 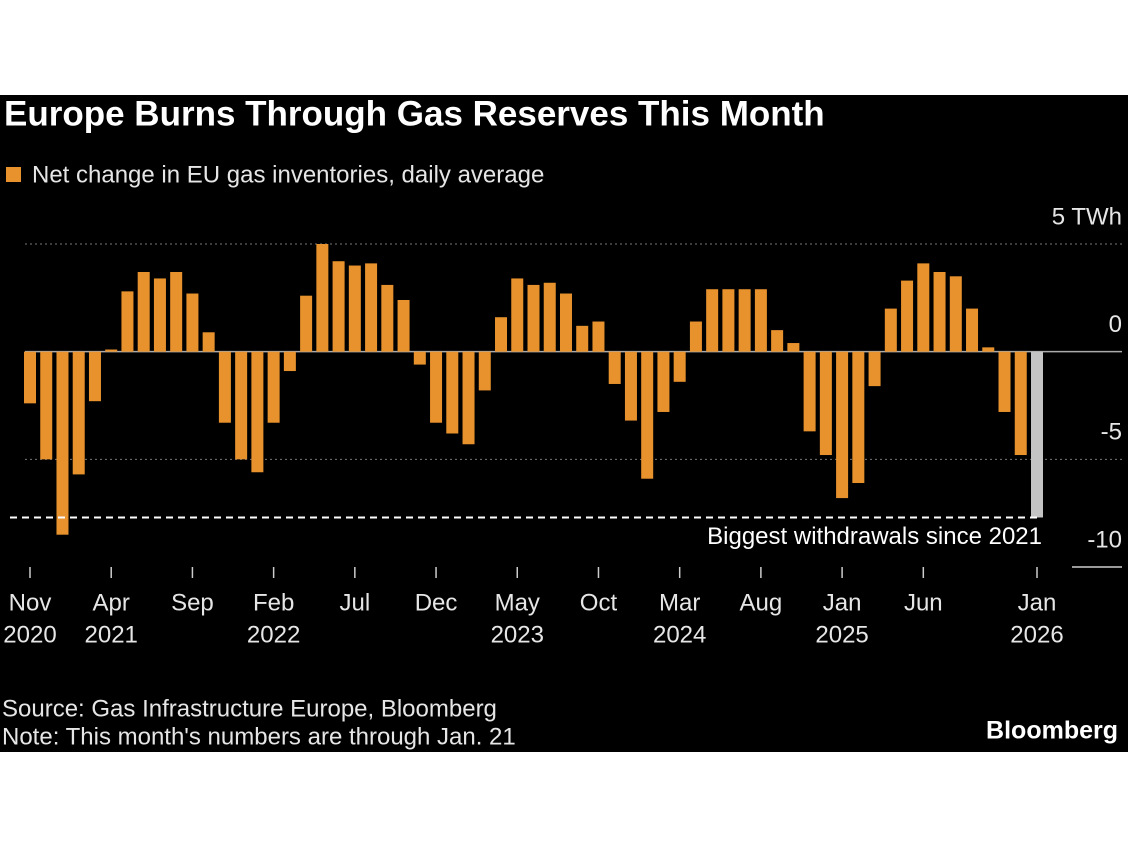 I want to click on y-tick-label: -5, so click(x=1111, y=432).